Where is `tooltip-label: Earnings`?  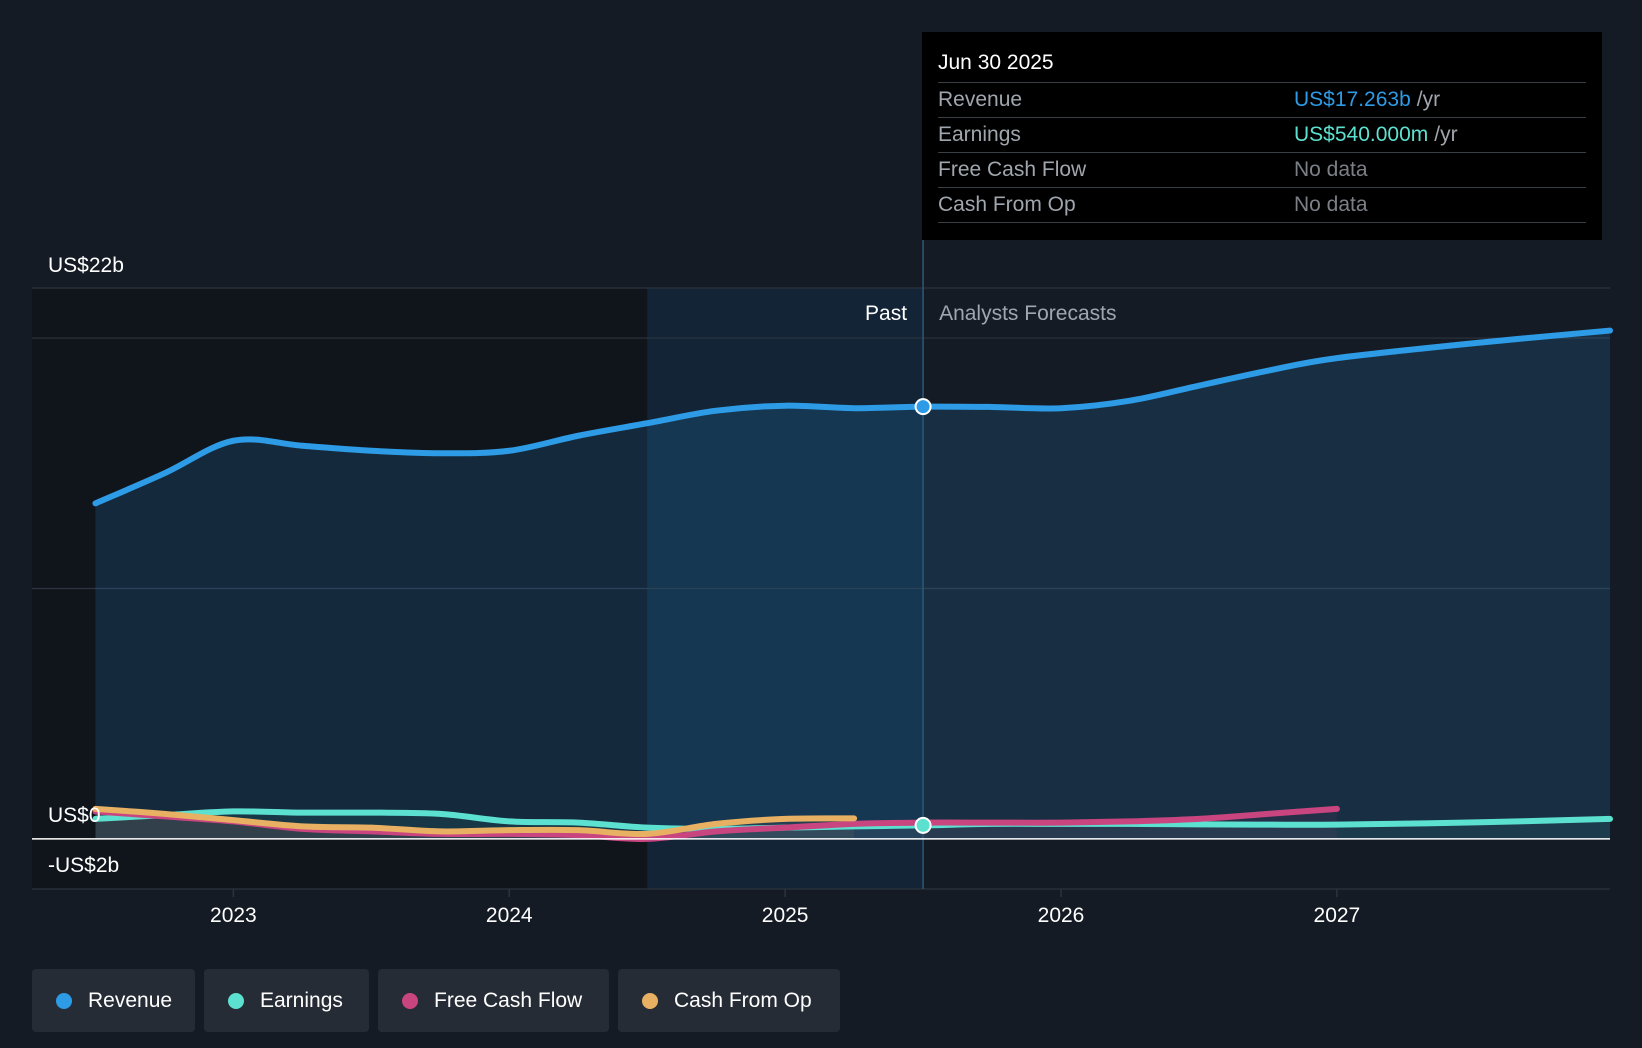
tooltip-label: Earnings is located at coordinates (979, 134).